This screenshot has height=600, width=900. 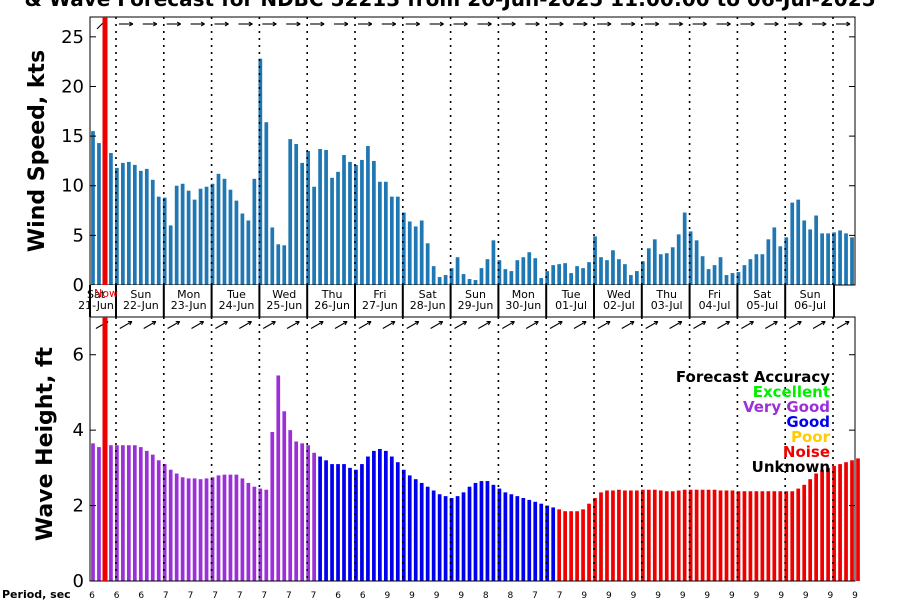 What do you see at coordinates (332, 305) in the screenshot?
I see `day-date: 26-Jun` at bounding box center [332, 305].